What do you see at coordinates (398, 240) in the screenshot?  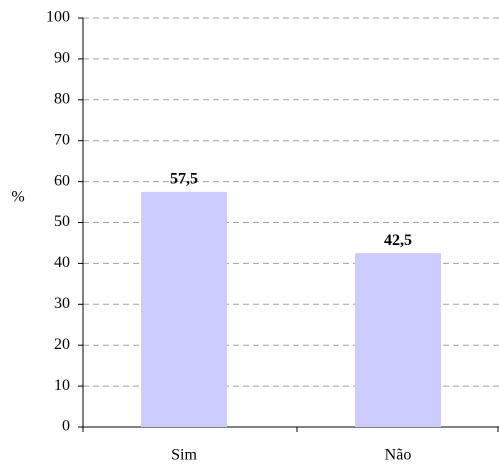 I see `value-label: 42,5` at bounding box center [398, 240].